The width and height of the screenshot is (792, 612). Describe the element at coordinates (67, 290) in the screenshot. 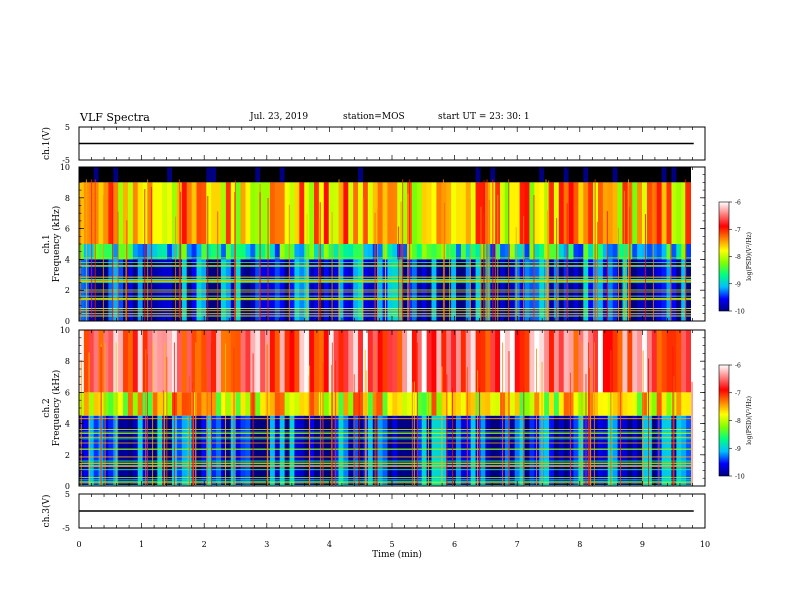

I see `y-tick-label: 2` at that location.